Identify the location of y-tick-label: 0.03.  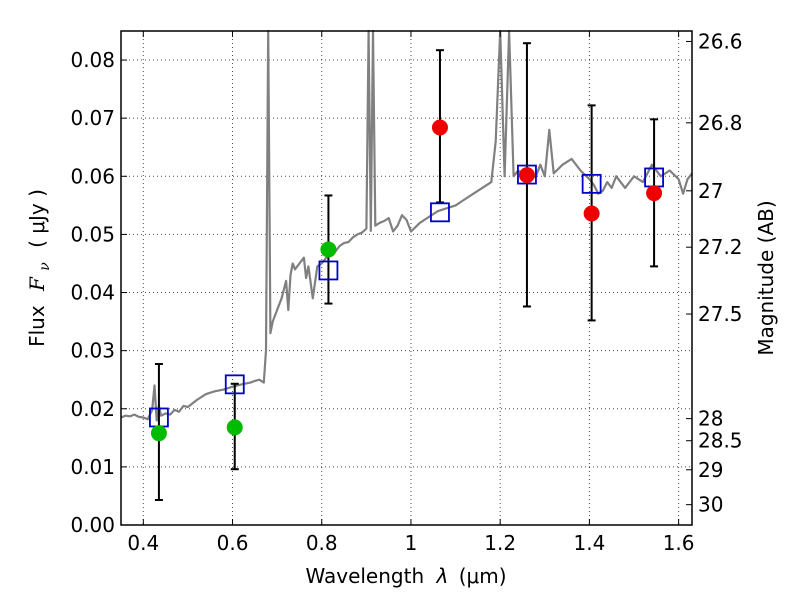
(92, 351).